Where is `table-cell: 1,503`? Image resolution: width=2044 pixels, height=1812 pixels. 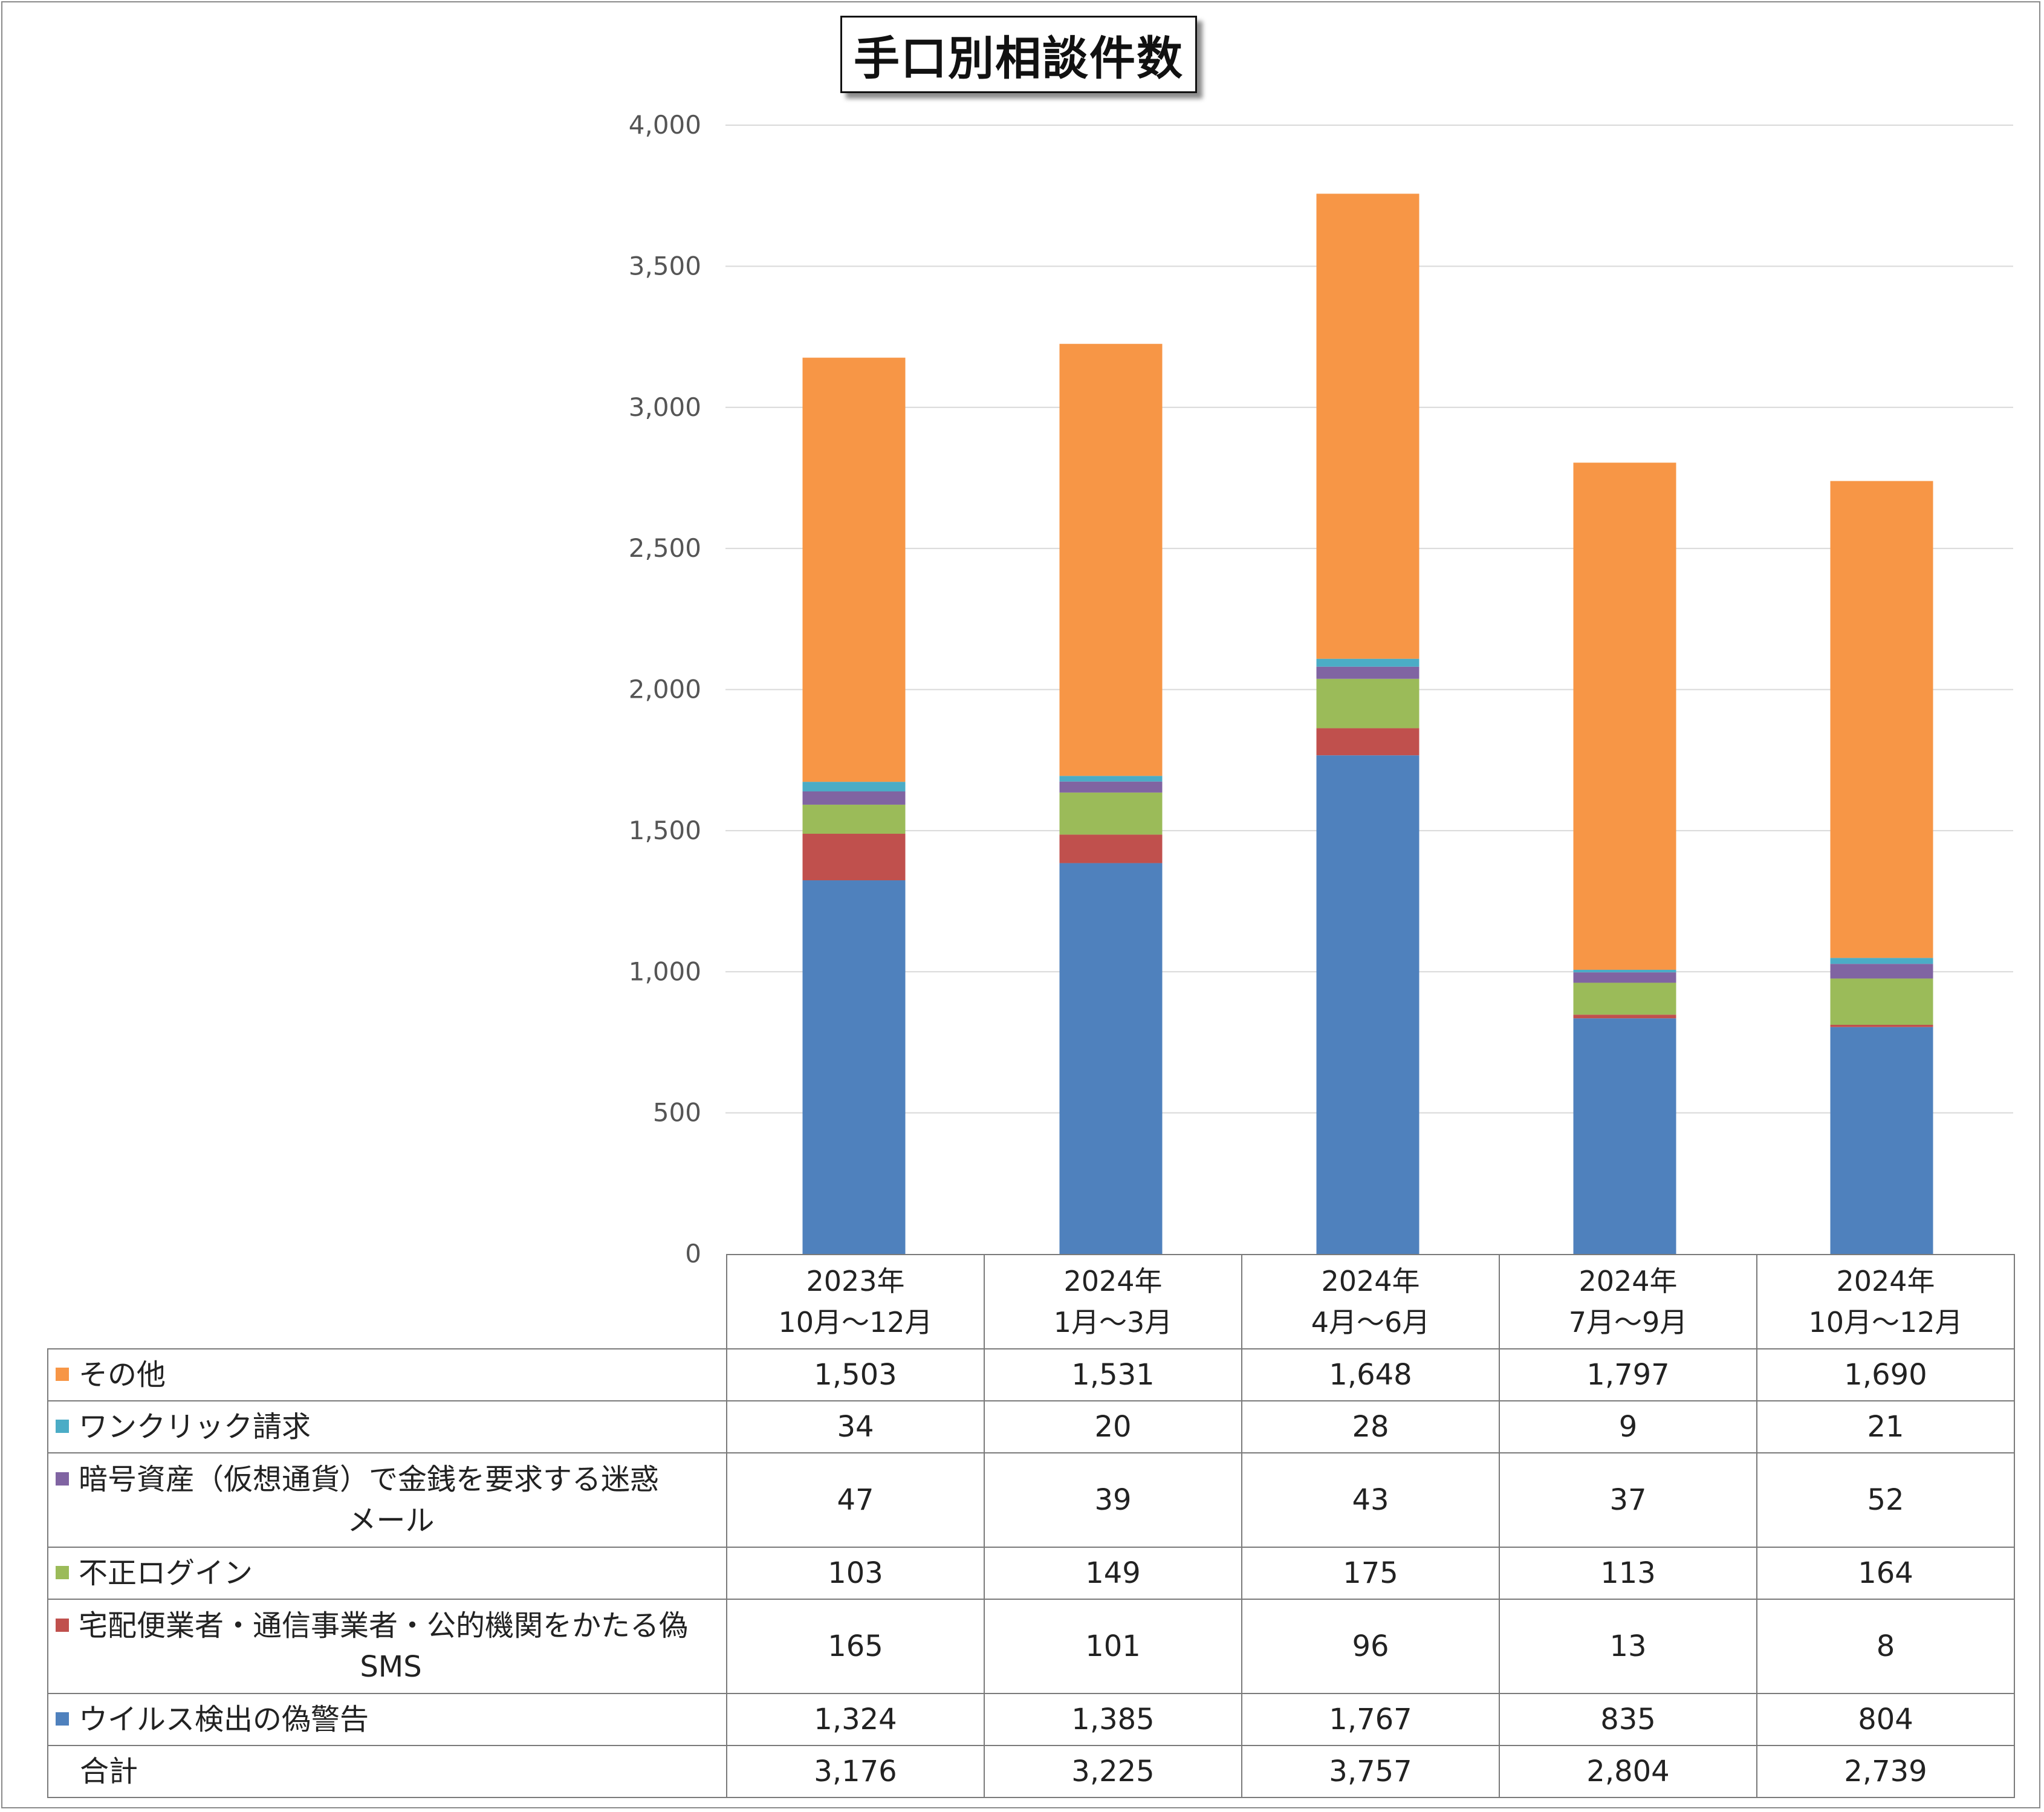 table-cell: 1,503 is located at coordinates (855, 1375).